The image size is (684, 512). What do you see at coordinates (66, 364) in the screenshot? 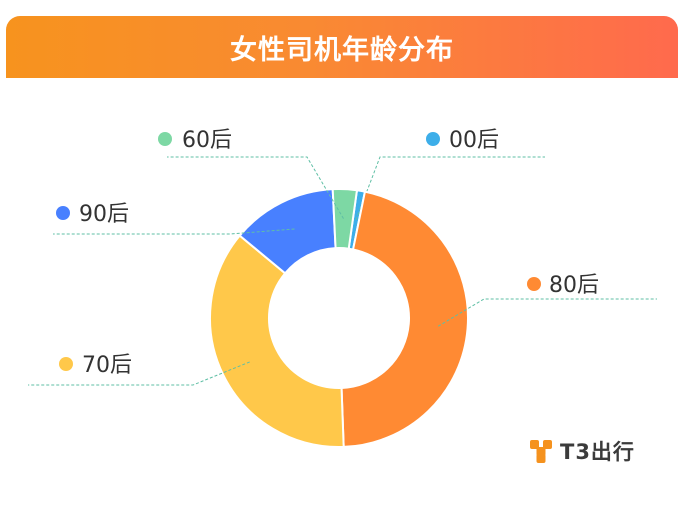
I see `legend-dot-70s` at bounding box center [66, 364].